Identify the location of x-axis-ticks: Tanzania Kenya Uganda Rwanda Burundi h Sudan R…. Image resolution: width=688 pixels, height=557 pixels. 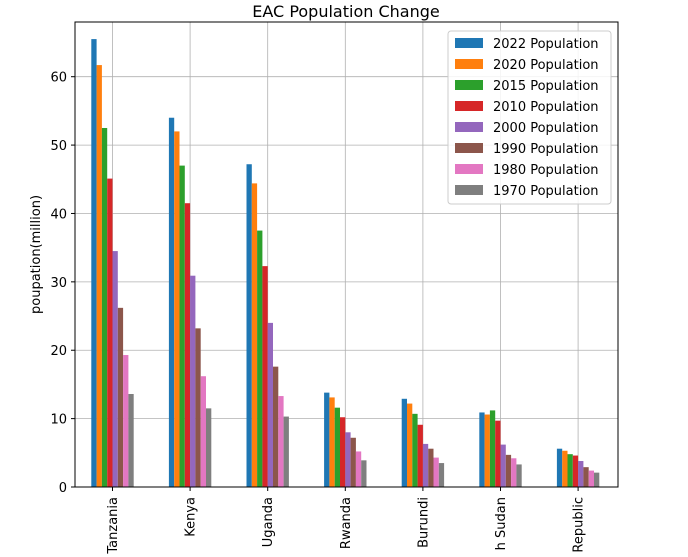
(346, 521).